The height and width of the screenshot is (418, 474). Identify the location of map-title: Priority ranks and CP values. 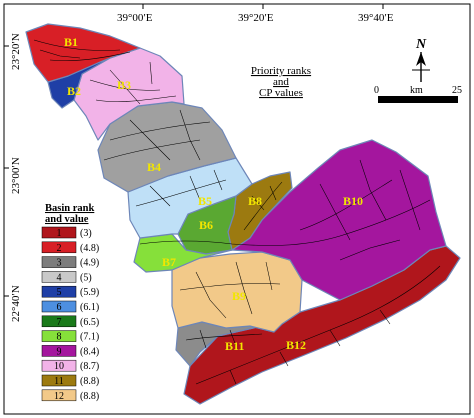
(281, 82).